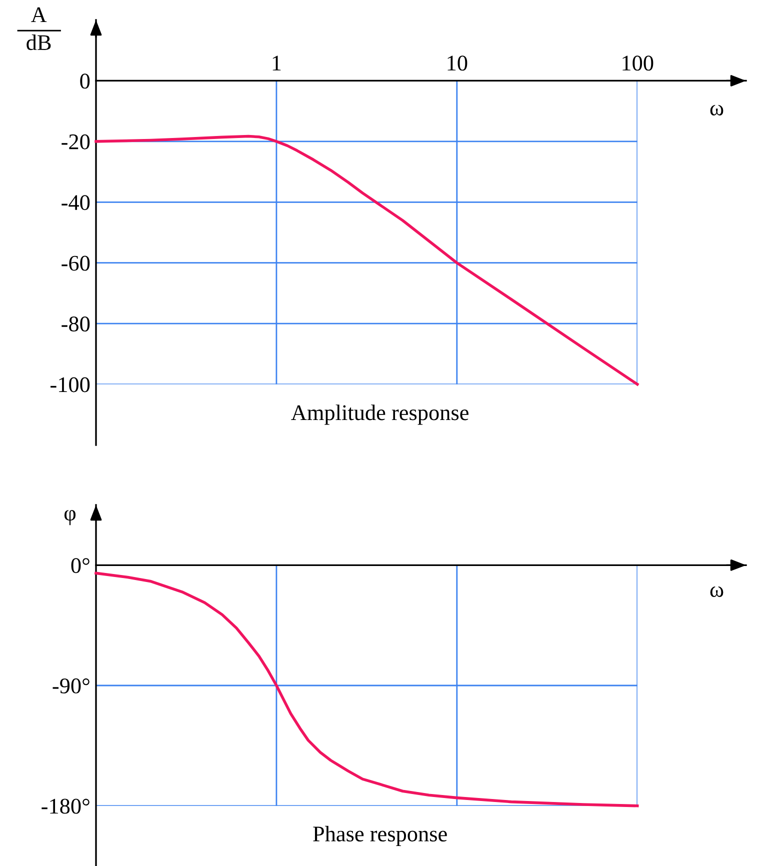  I want to click on y-tick-label: -40, so click(76, 202).